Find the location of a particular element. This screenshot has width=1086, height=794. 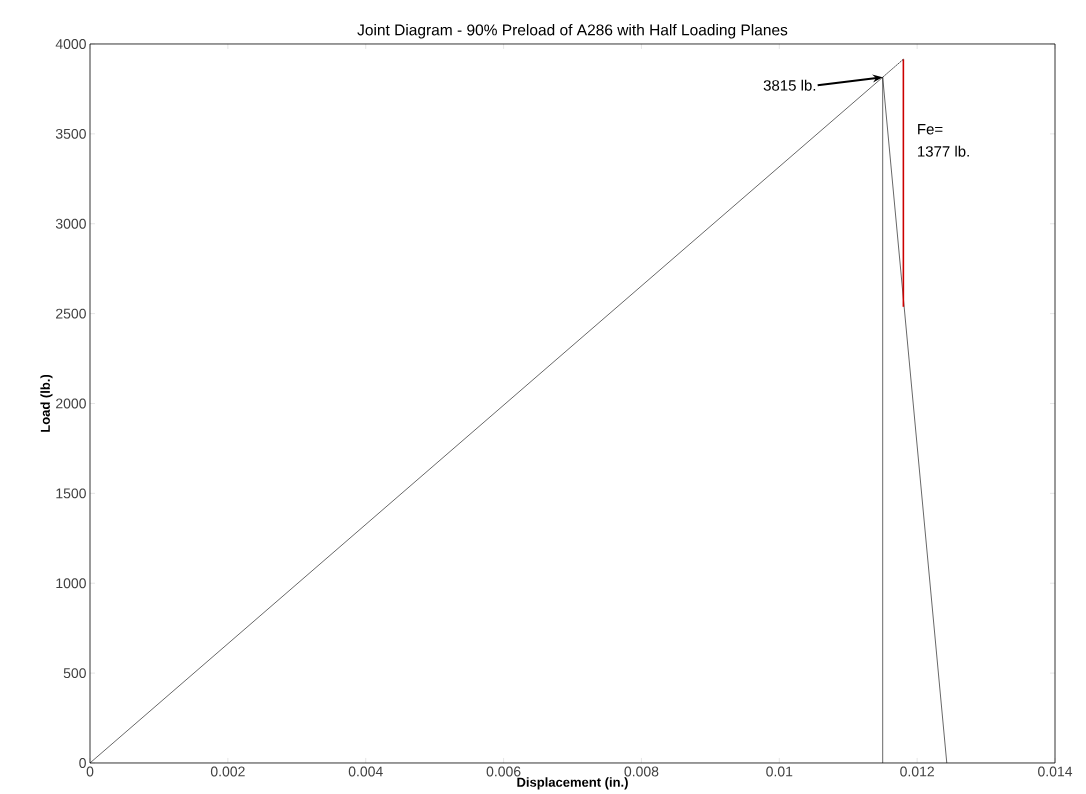

y-tick-label: 1000 is located at coordinates (71, 583).